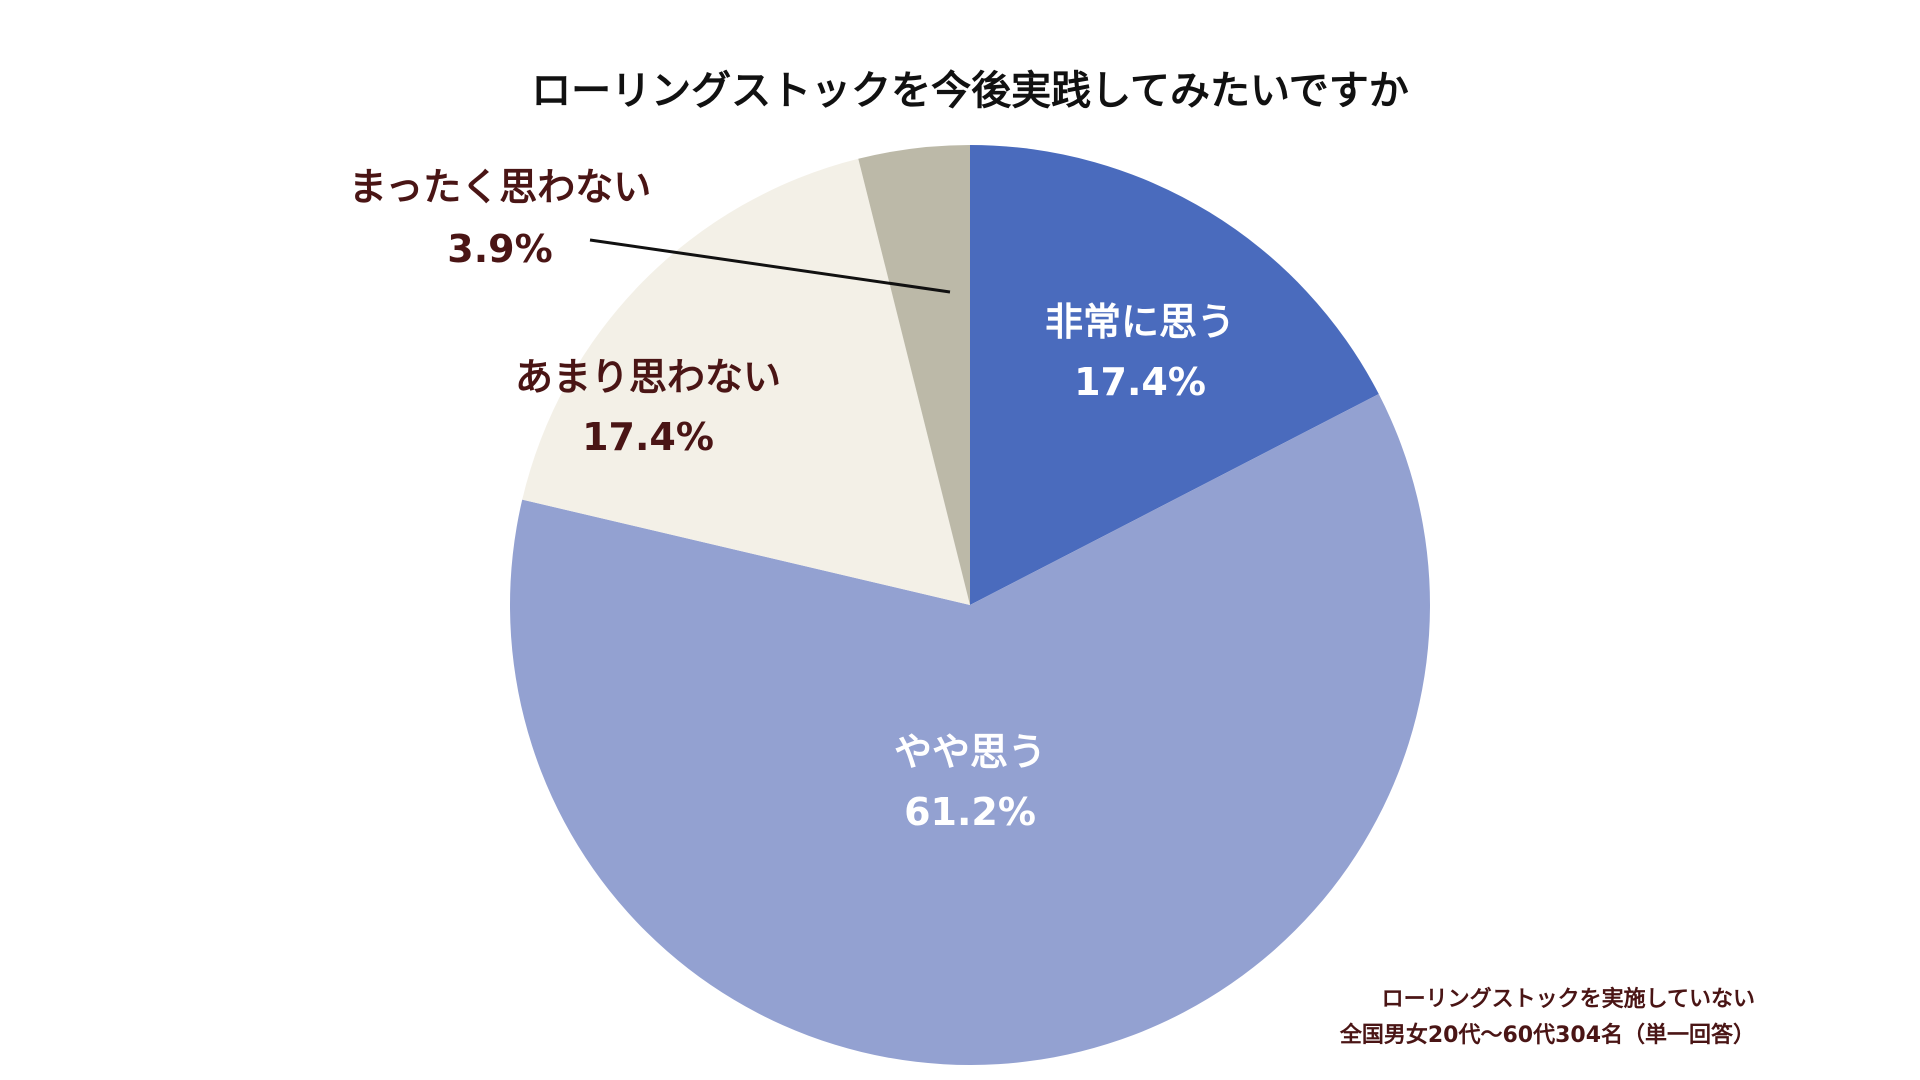 Image resolution: width=1920 pixels, height=1080 pixels. Describe the element at coordinates (970, 752) in the screenshot. I see `slice-label-name: やや思う` at that location.